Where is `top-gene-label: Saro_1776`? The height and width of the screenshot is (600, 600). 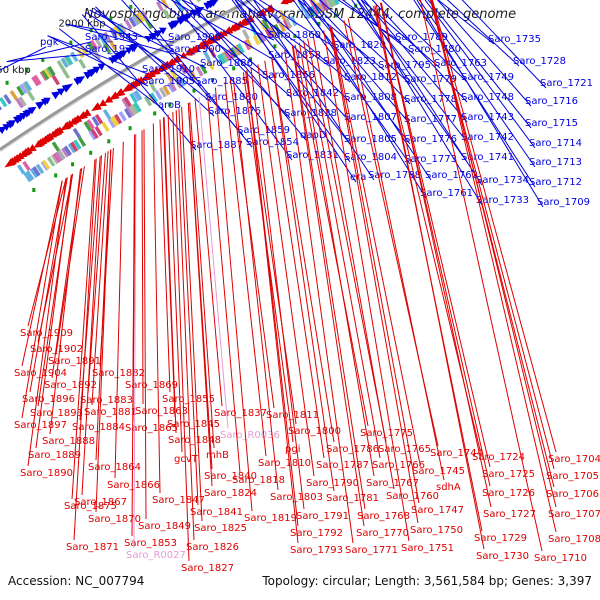 top-gene-label: Saro_1776 is located at coordinates (430, 139).